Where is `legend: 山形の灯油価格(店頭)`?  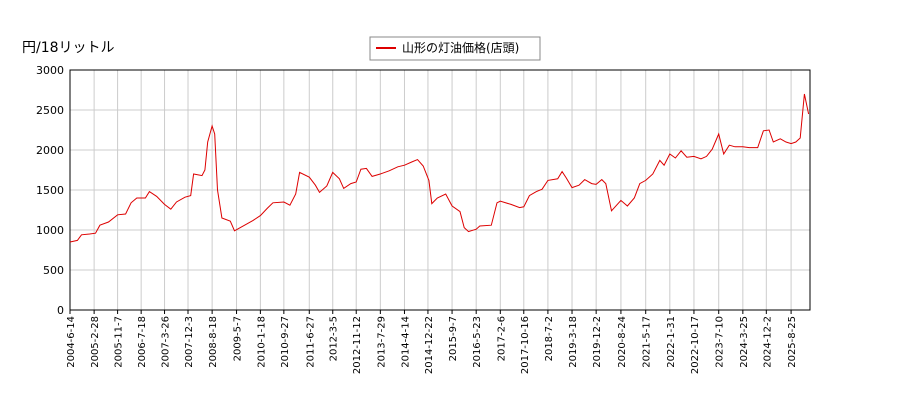
legend: 山形の灯油価格(店頭) is located at coordinates (455, 48).